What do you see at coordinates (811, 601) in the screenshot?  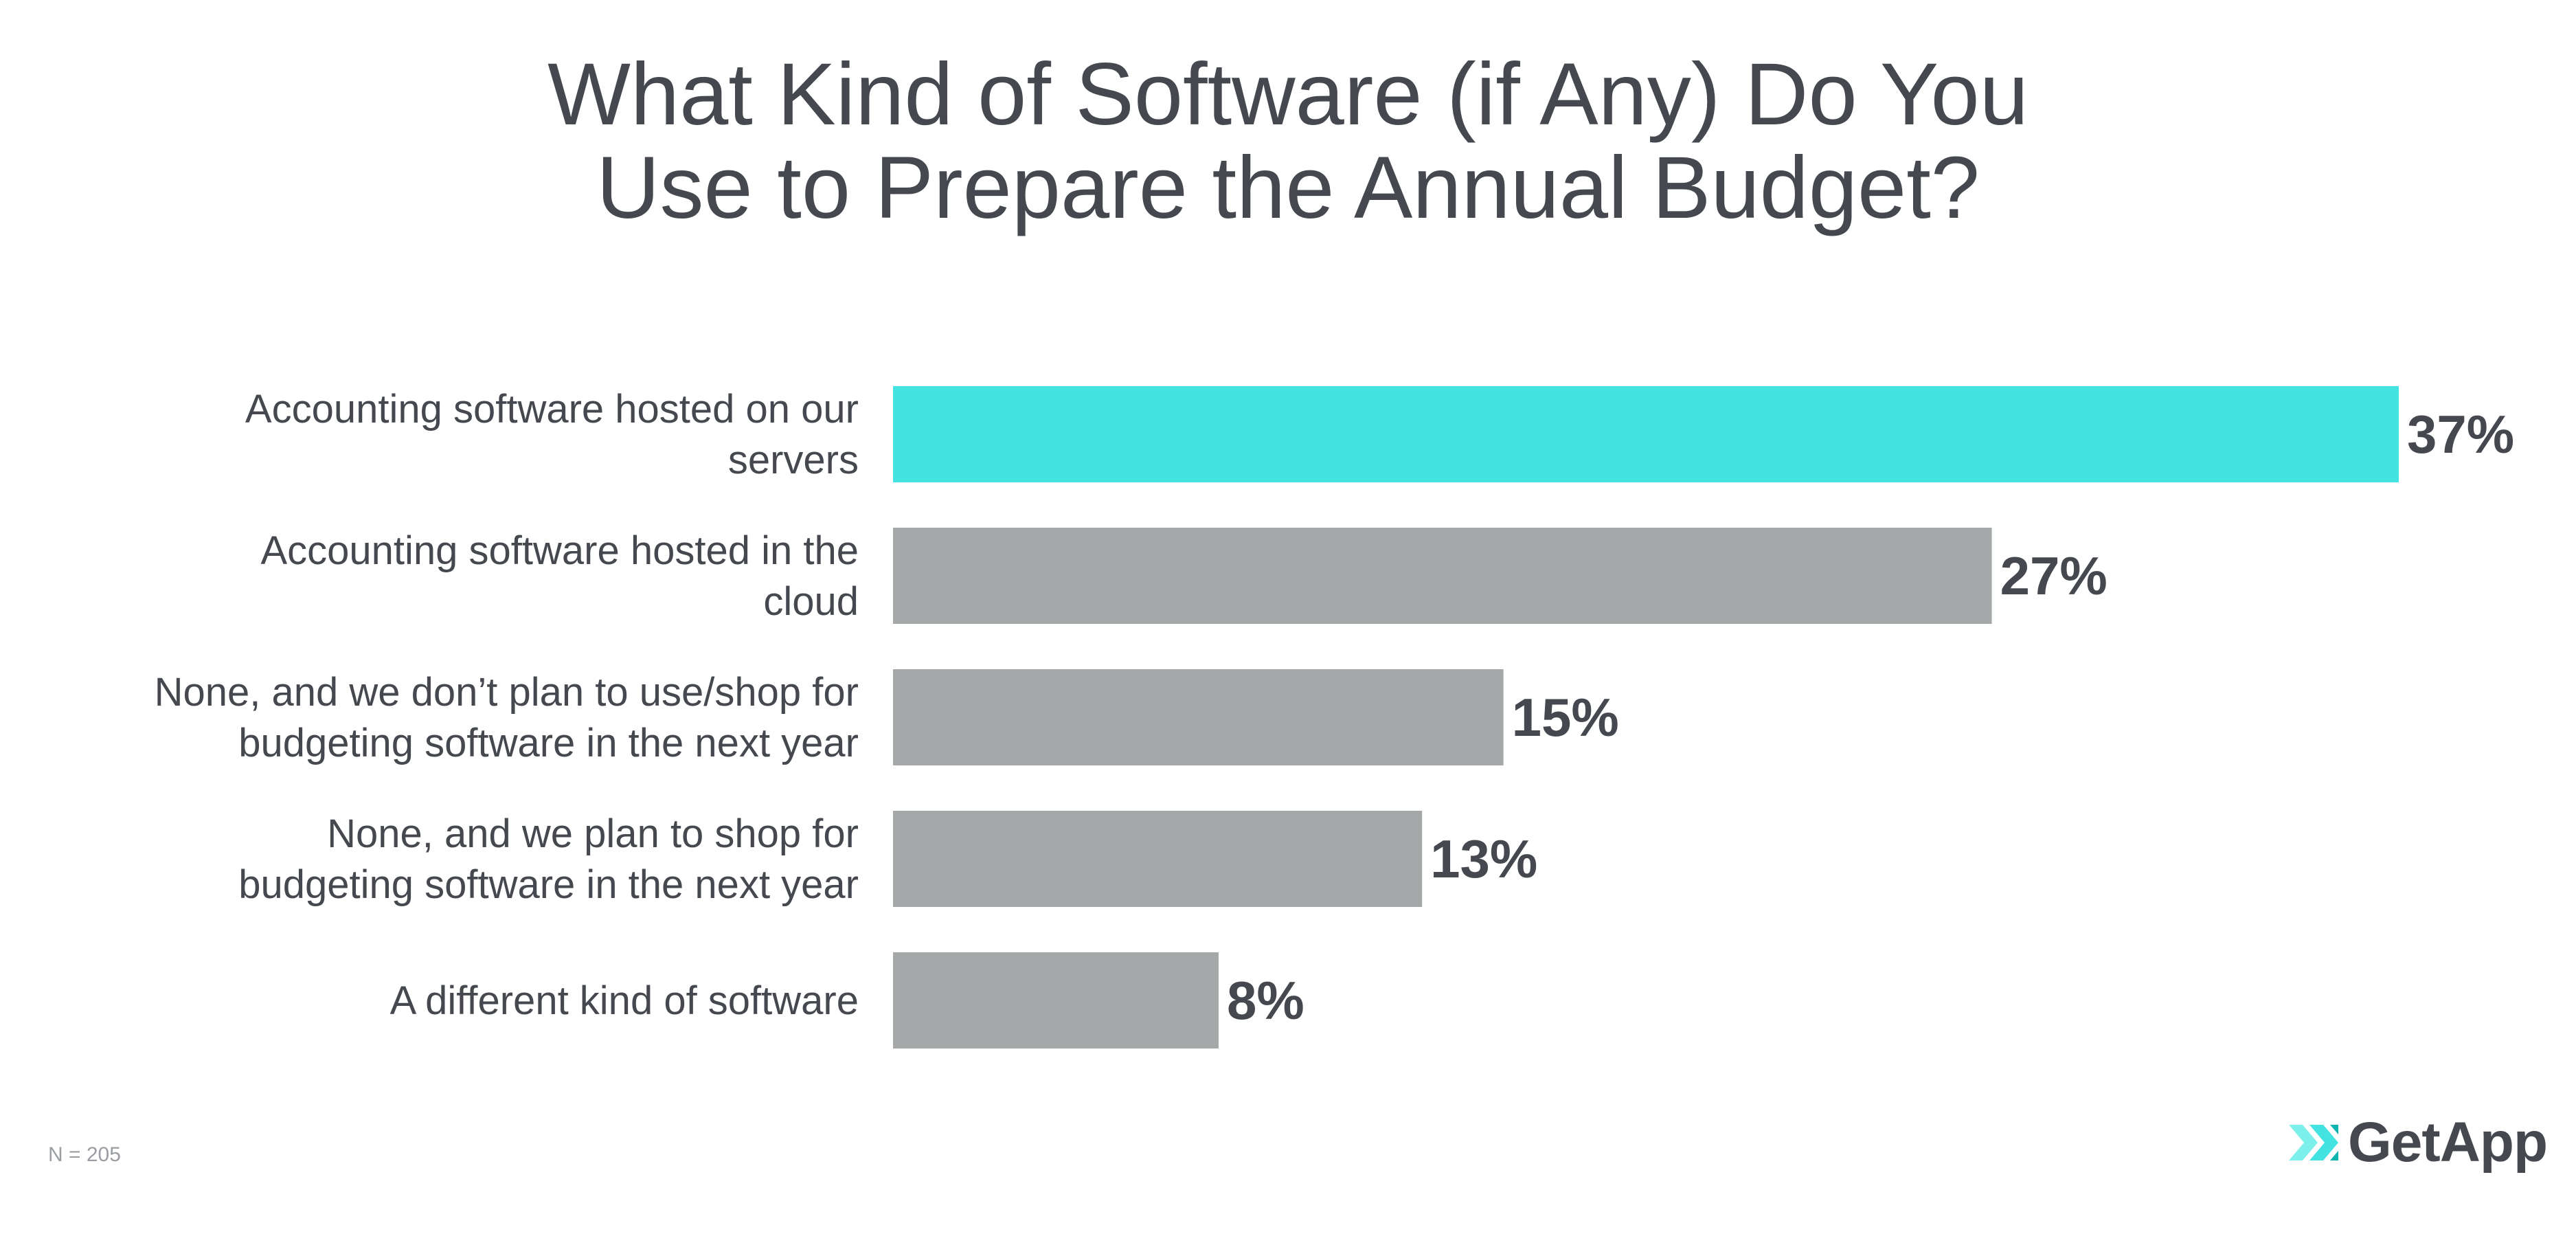 I see `category-label-2-line-2: cloud` at bounding box center [811, 601].